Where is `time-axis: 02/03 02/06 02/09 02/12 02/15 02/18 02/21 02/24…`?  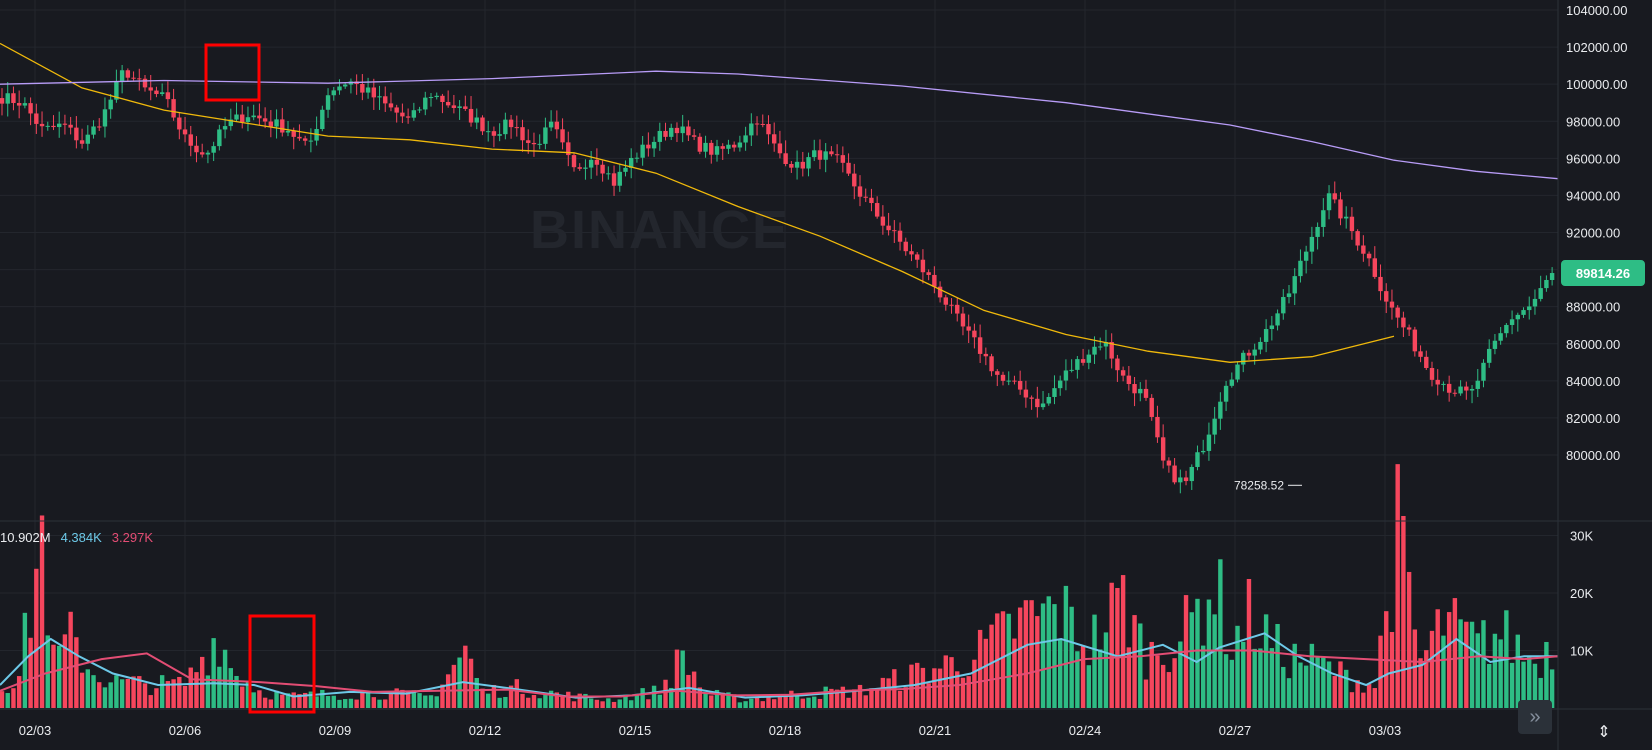
time-axis: 02/03 02/06 02/09 02/12 02/15 02/18 02/21 02/24… is located at coordinates (710, 730).